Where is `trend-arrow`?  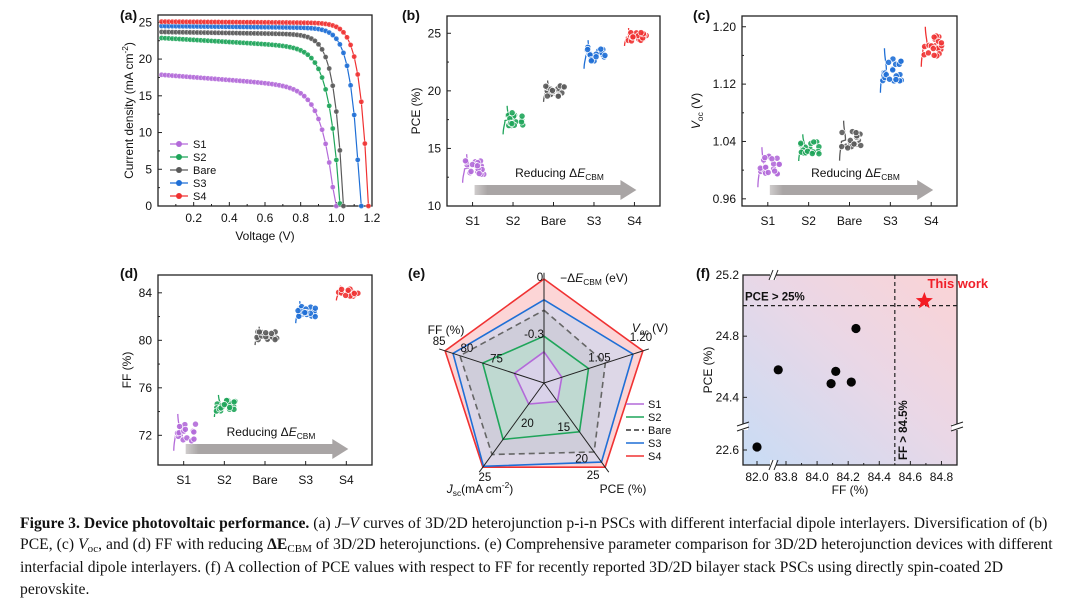 trend-arrow is located at coordinates (267, 449).